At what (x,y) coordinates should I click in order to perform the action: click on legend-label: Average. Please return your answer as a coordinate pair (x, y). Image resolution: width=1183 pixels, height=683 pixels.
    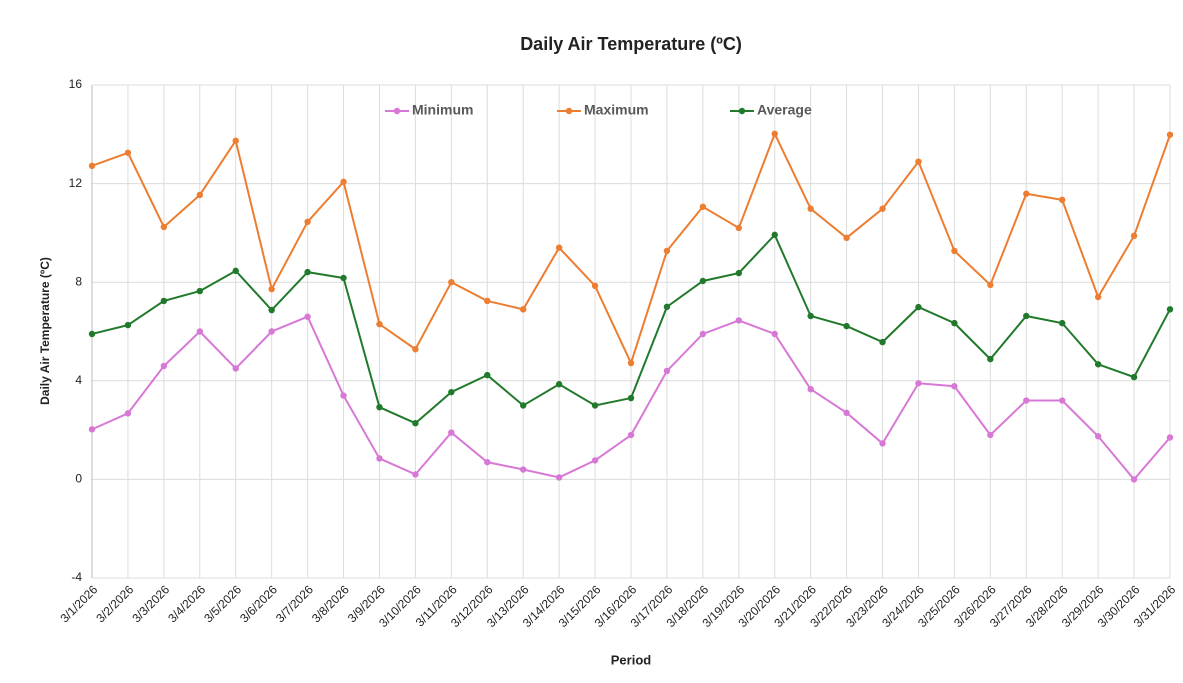
    Looking at the image, I should click on (784, 110).